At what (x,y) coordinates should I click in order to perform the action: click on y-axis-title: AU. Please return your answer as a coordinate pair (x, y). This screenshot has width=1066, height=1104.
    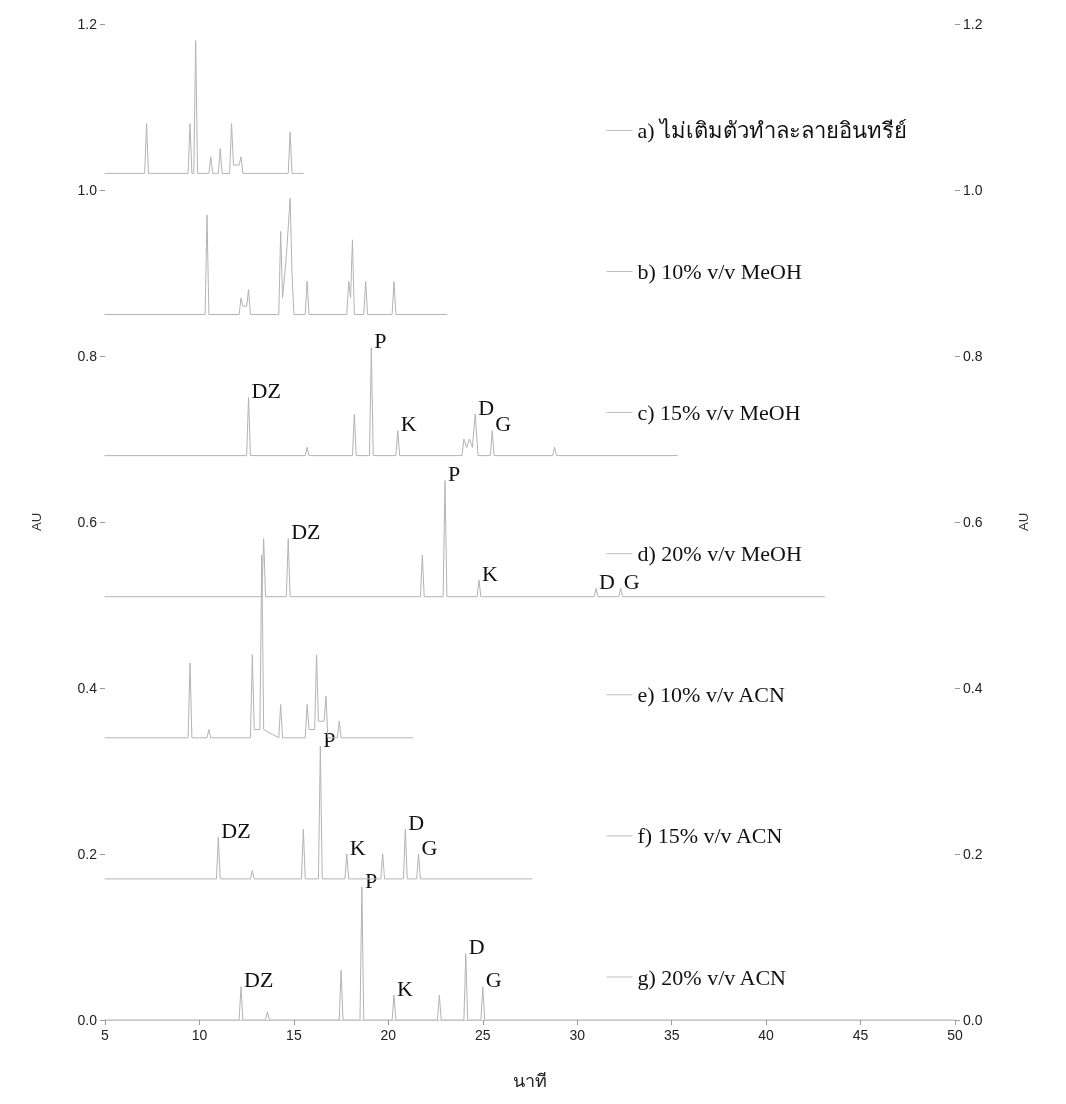
    Looking at the image, I should click on (36, 522).